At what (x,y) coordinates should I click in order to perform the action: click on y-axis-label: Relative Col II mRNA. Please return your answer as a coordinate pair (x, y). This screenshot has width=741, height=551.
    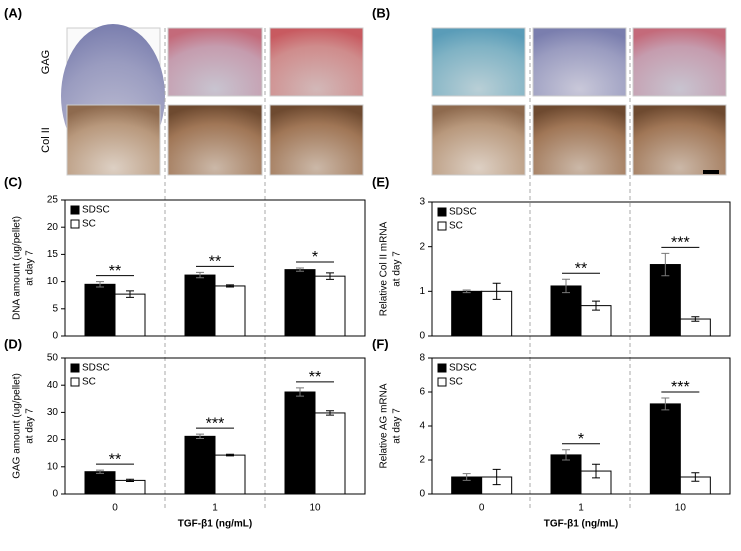
    Looking at the image, I should click on (384, 268).